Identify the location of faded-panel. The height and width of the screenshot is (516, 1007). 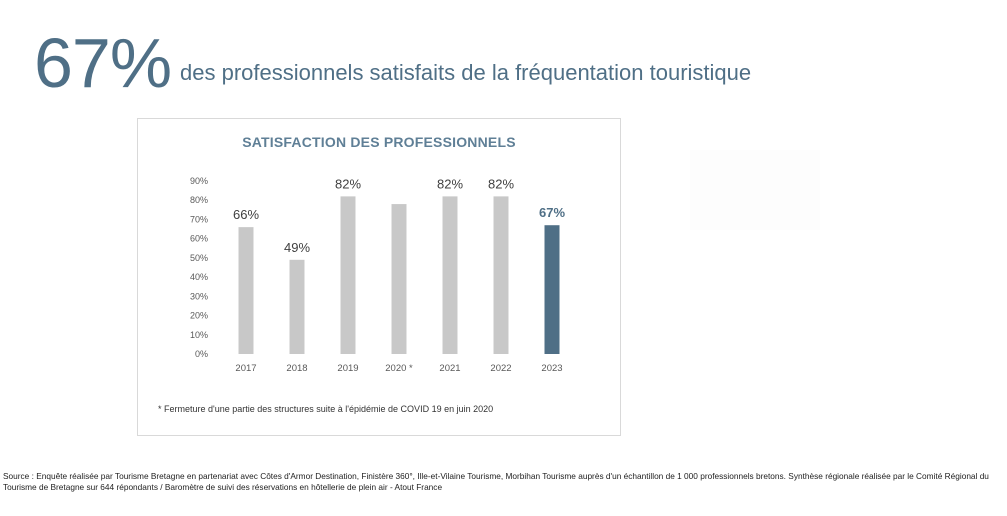
(755, 190).